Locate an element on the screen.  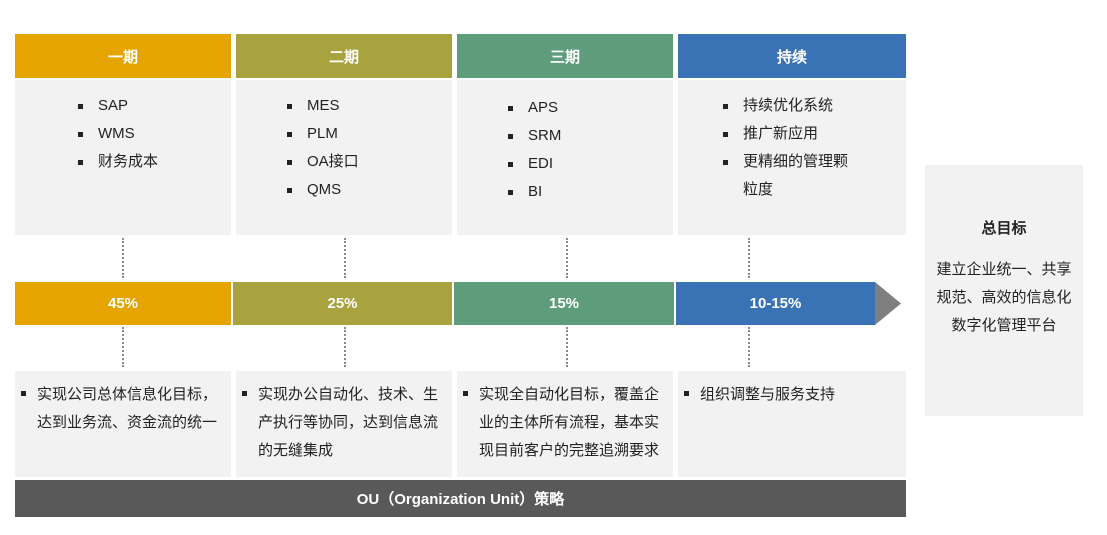
list-item: APS is located at coordinates (534, 108).